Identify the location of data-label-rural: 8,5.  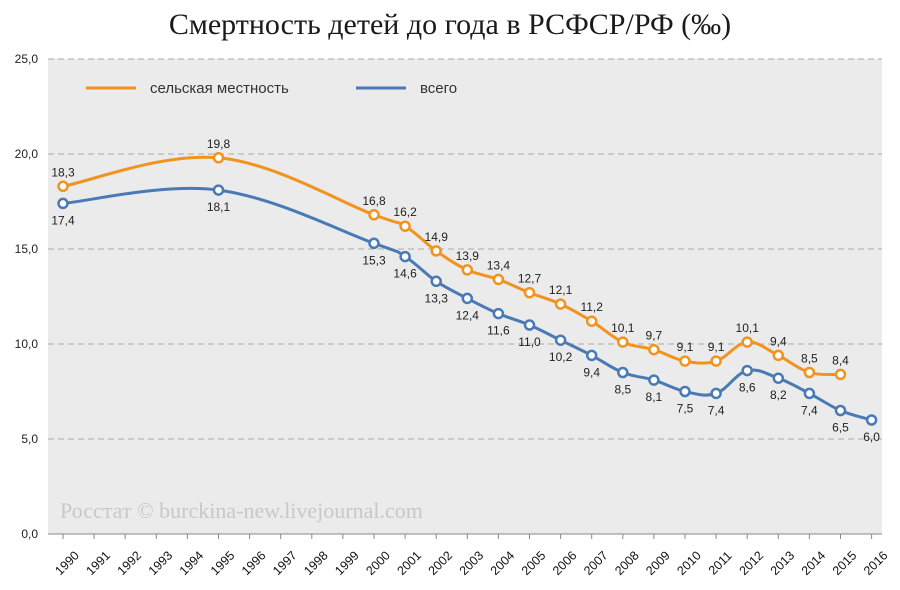
(809, 359).